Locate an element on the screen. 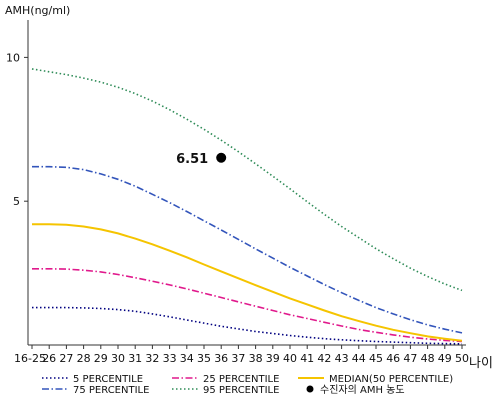  legend-label: 5 PERCENTILE is located at coordinates (108, 379).